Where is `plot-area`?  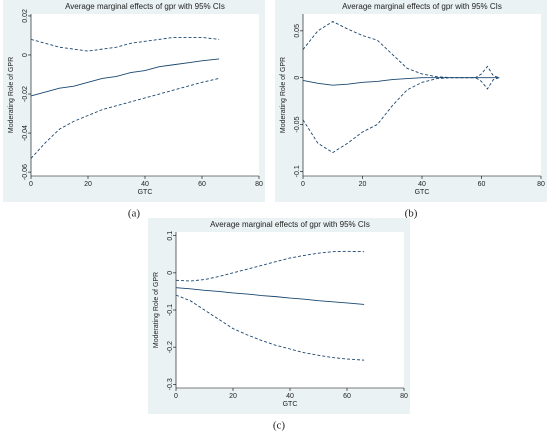 plot-area is located at coordinates (290, 310).